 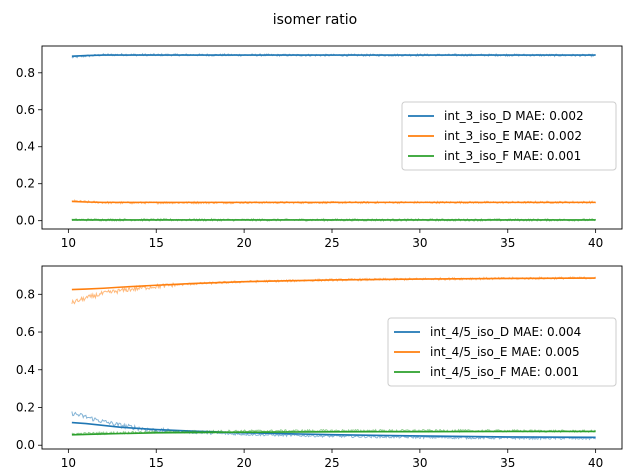 I want to click on legend-entry: int_4/5_iso_E MAE: 0.005, so click(x=505, y=352).